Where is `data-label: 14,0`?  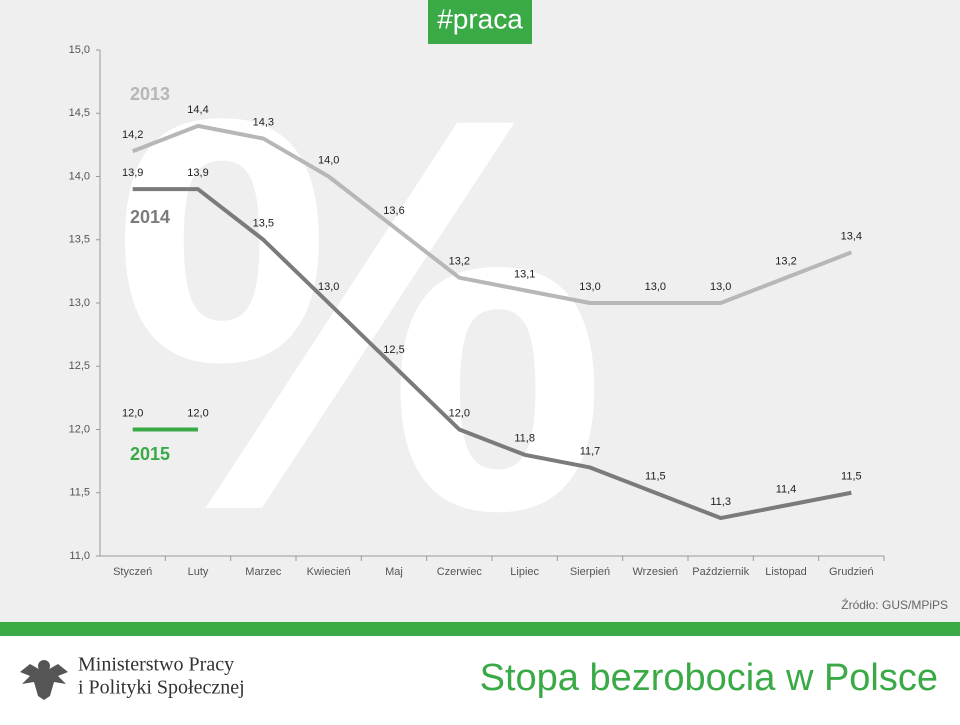
data-label: 14,0 is located at coordinates (328, 160).